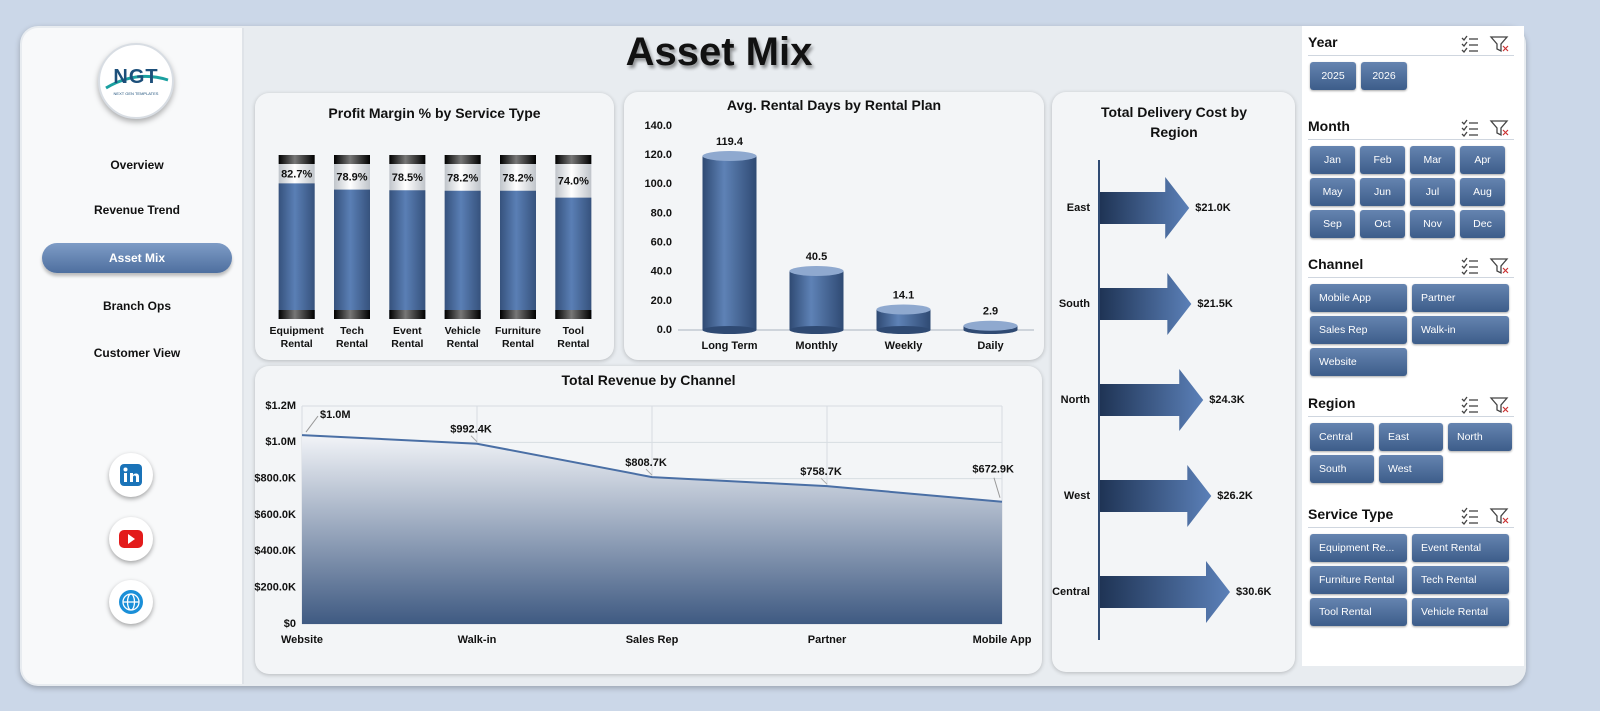 This screenshot has width=1600, height=711. Describe the element at coordinates (136, 77) in the screenshot. I see `logo-text: NGT` at that location.